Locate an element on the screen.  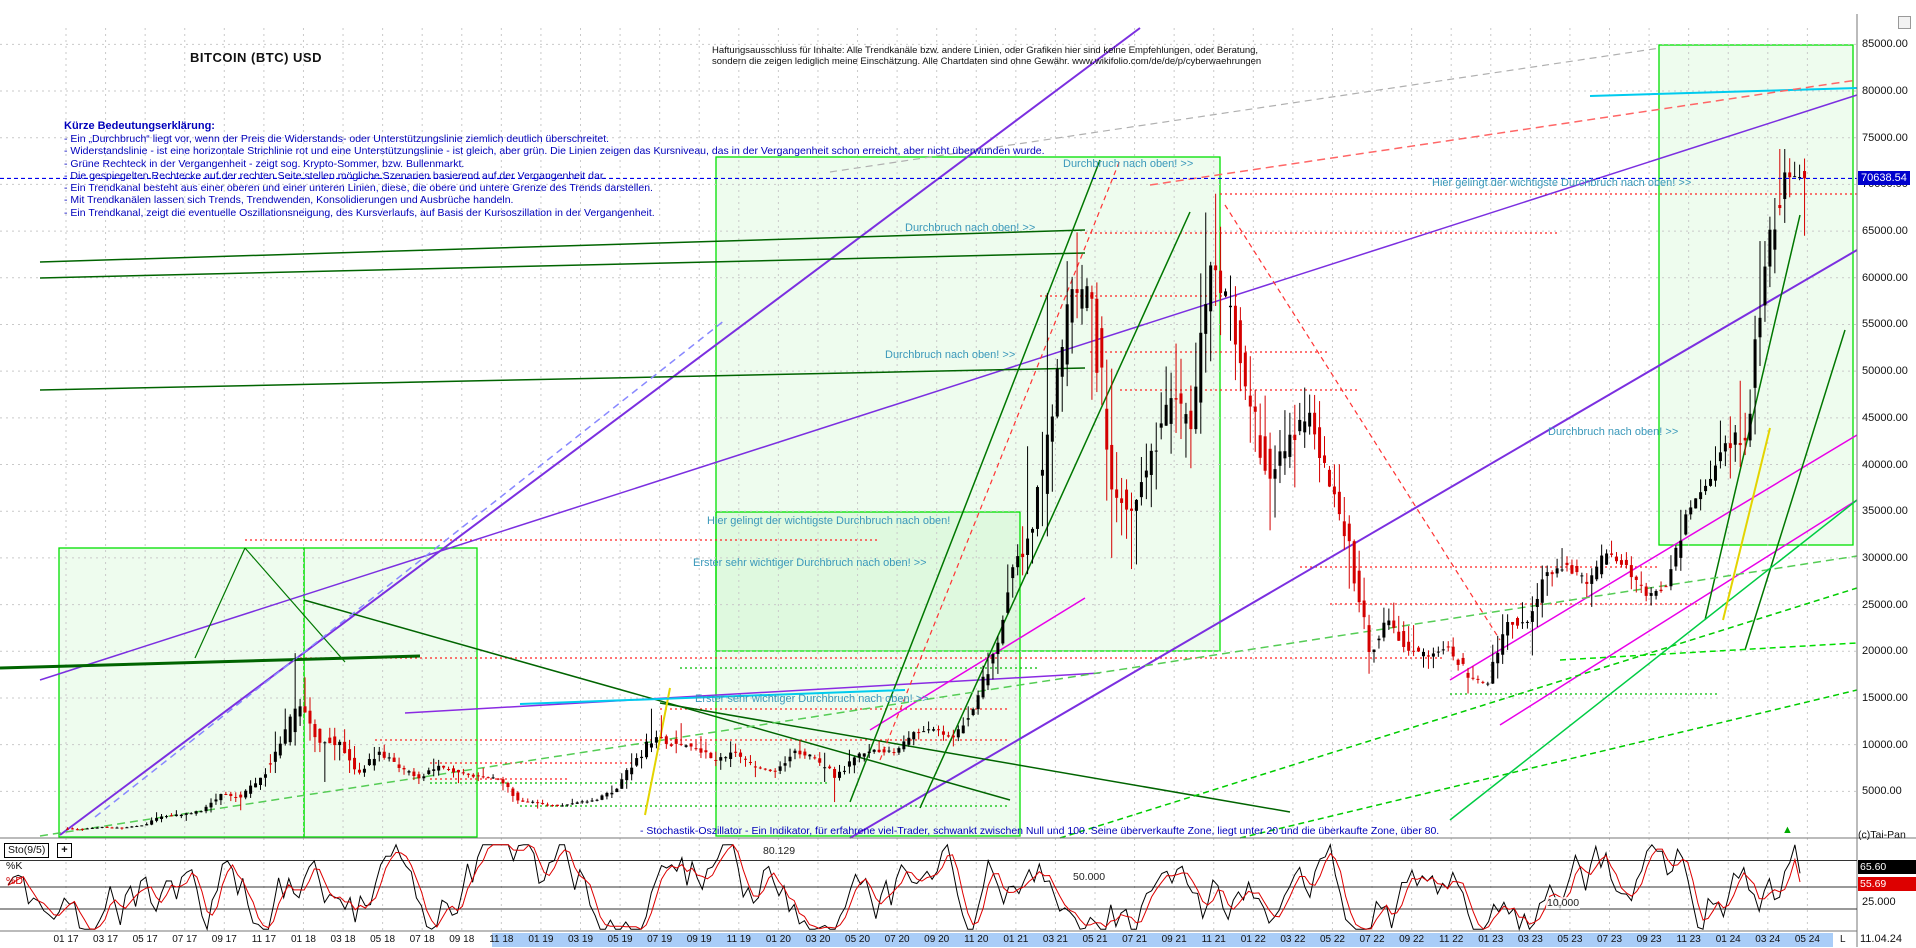
date-tick-label: 07 21 is located at coordinates (1135, 939).